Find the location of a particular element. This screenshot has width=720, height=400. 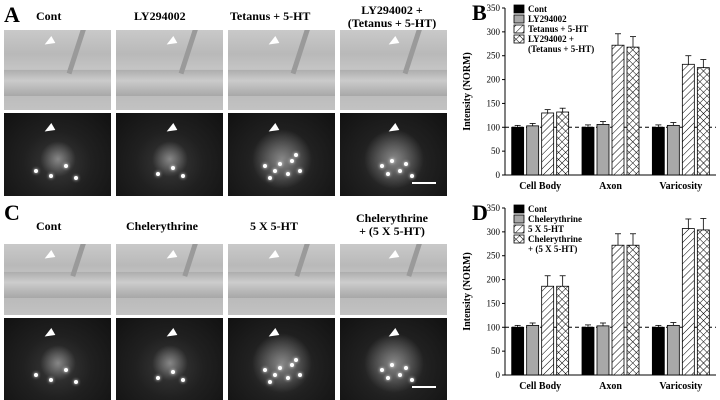

y-tick-label: 300 is located at coordinates (494, 32).